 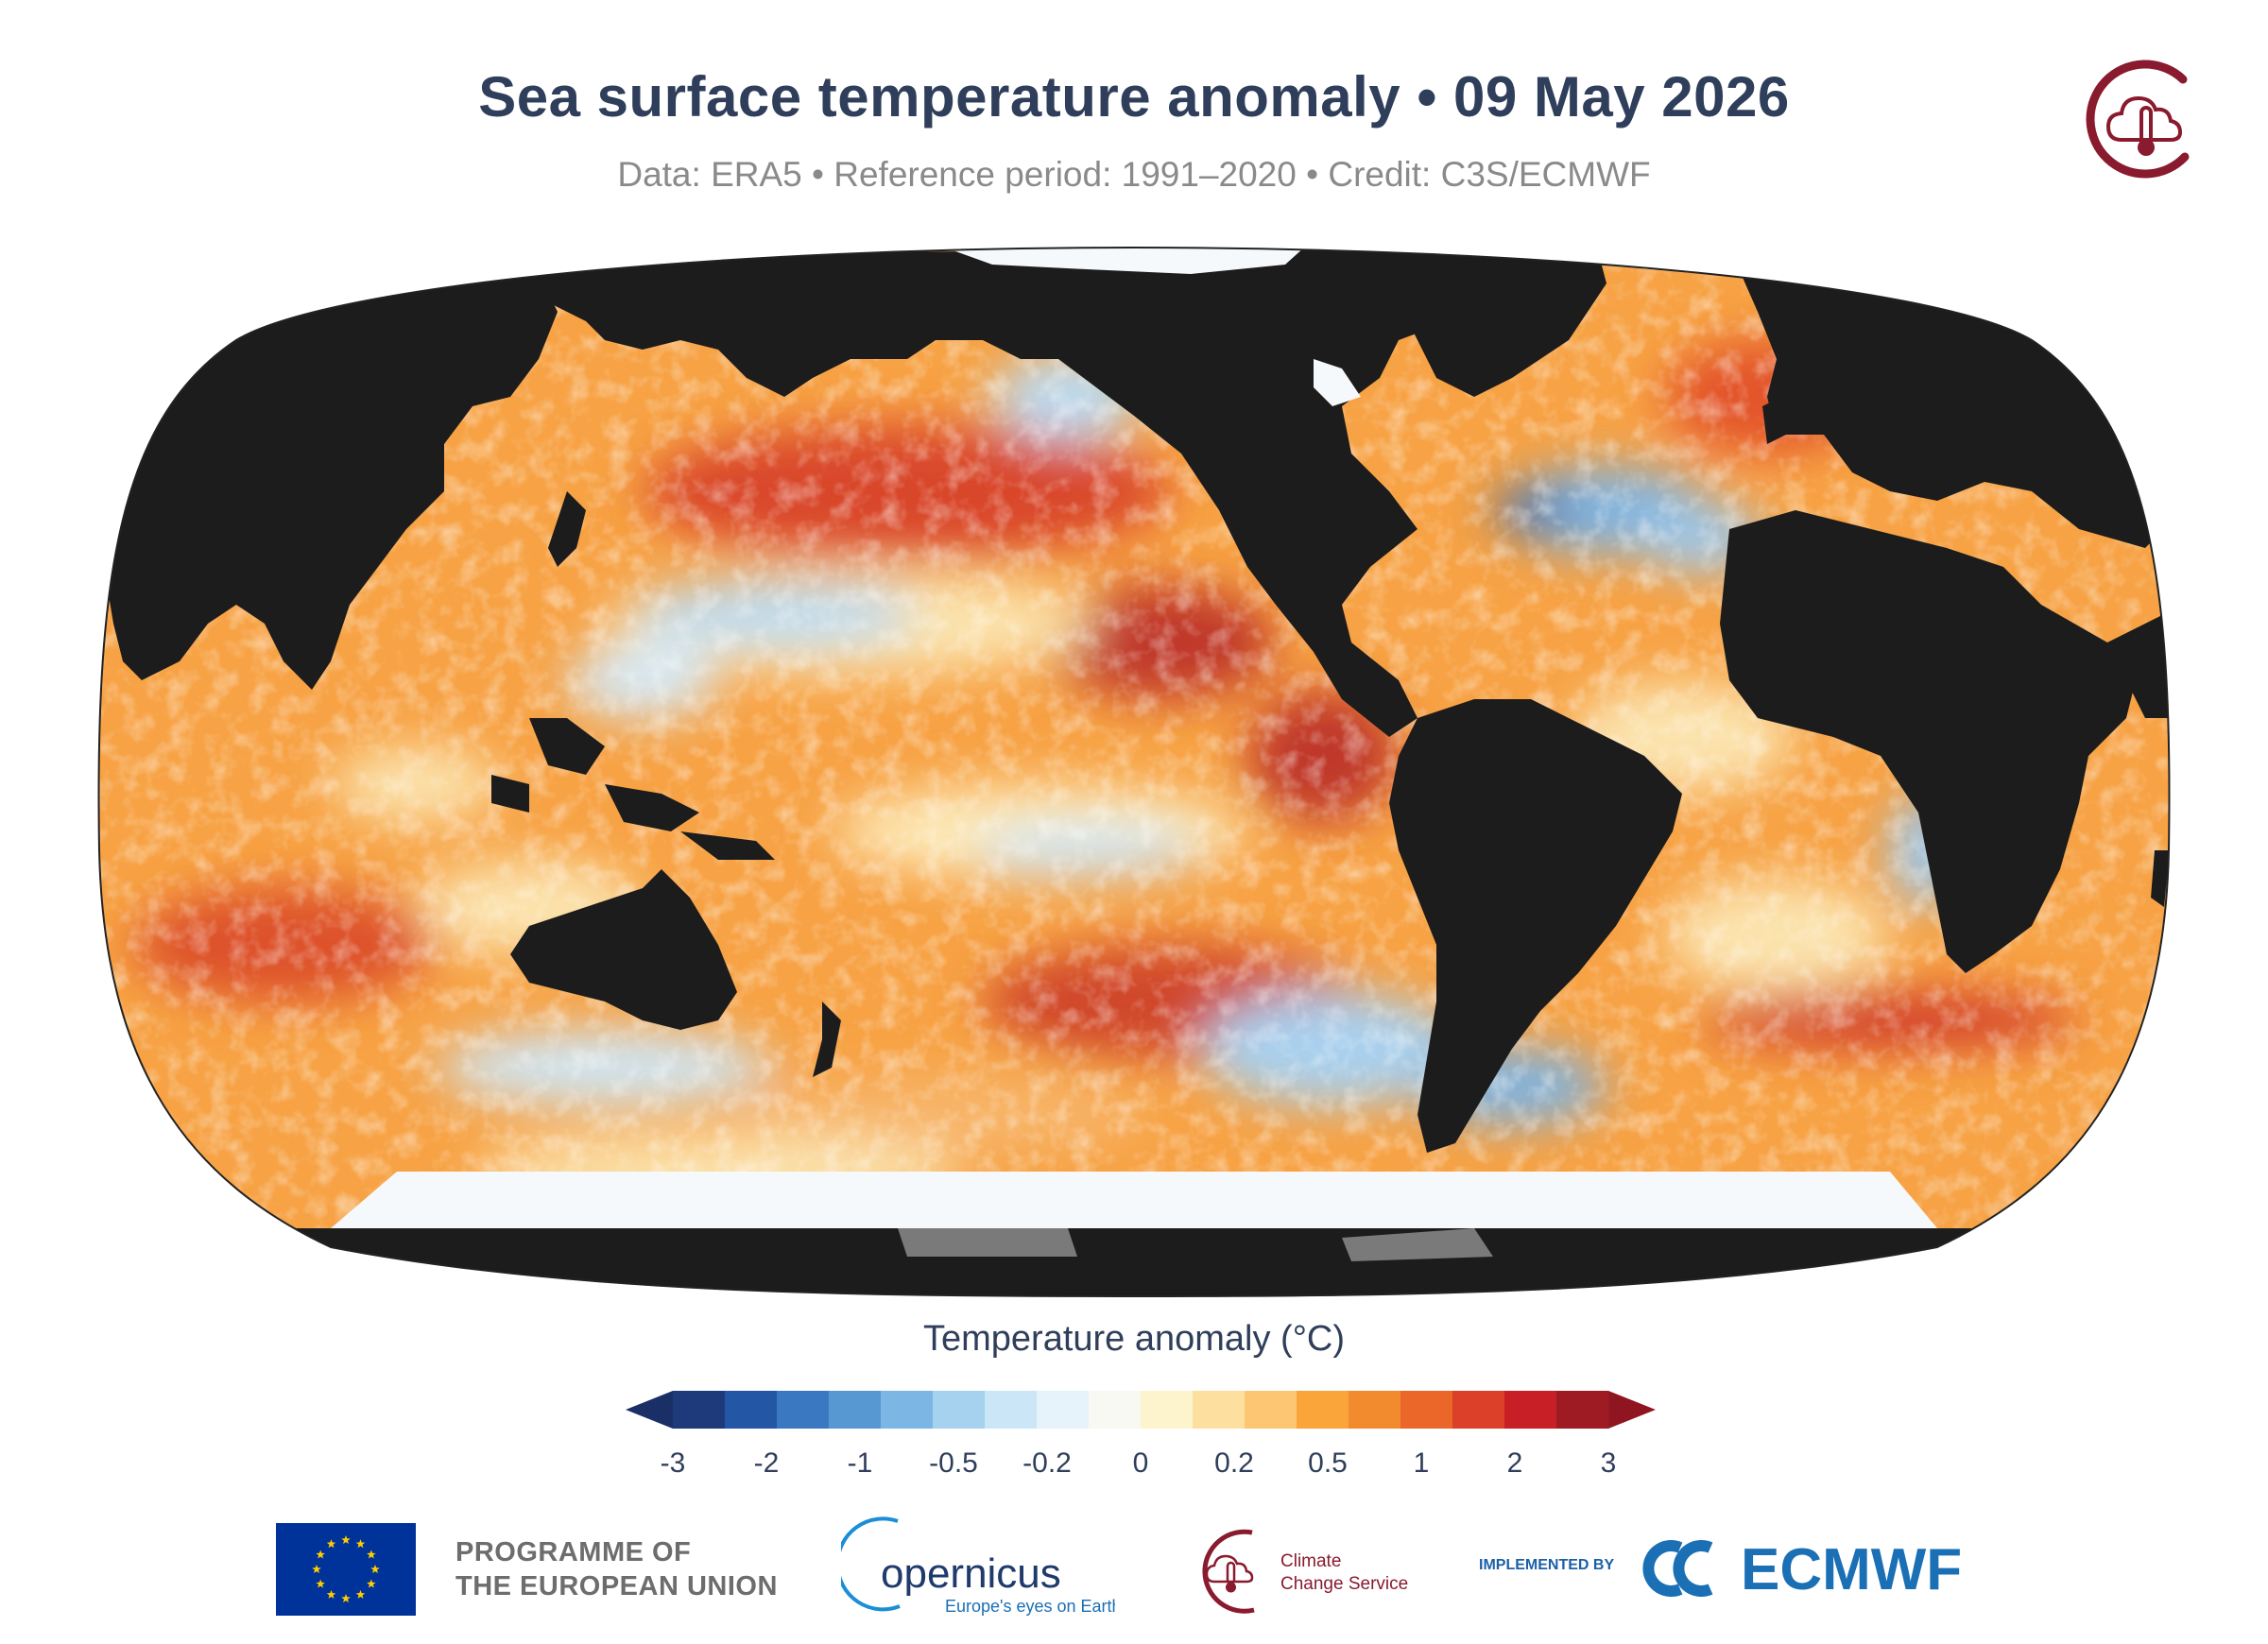 I want to click on eu-label-line1: PROGRAMME OF, so click(x=573, y=1552).